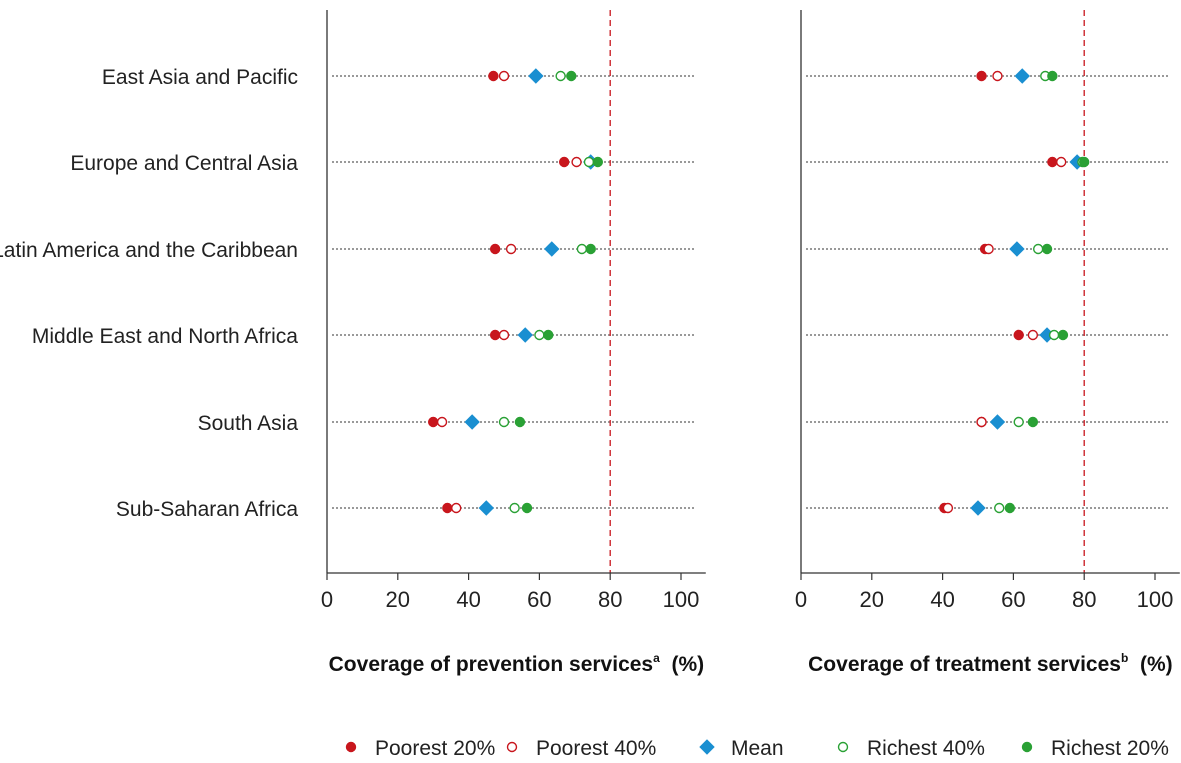  What do you see at coordinates (435, 748) in the screenshot?
I see `legend-label-poorest-20: Poorest 20%` at bounding box center [435, 748].